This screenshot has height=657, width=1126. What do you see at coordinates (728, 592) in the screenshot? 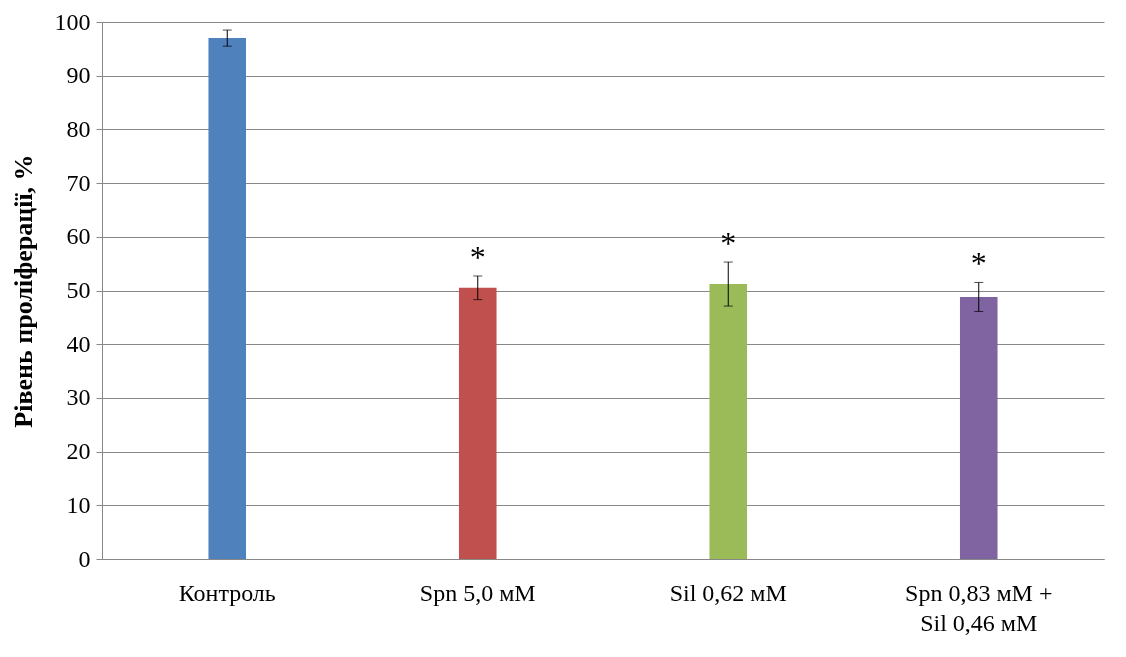
I see `x-tick-label: Sil 0,62 мМ` at bounding box center [728, 592].